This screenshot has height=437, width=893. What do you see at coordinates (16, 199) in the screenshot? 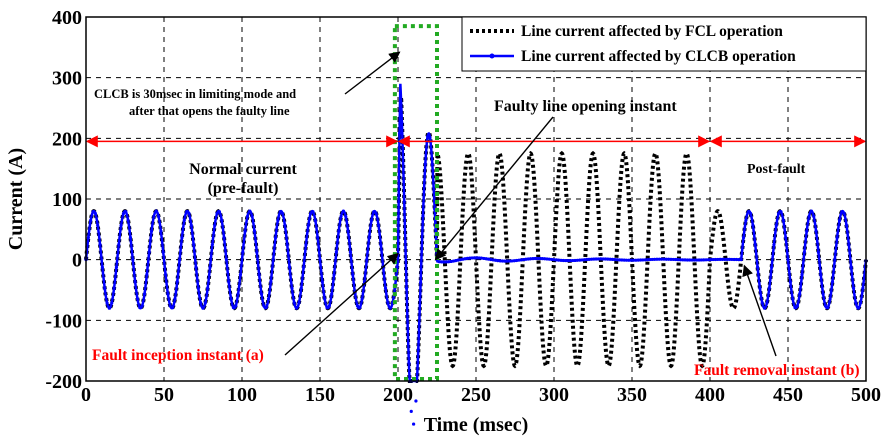
I see `y-axis-label: Current (A)` at bounding box center [16, 199].